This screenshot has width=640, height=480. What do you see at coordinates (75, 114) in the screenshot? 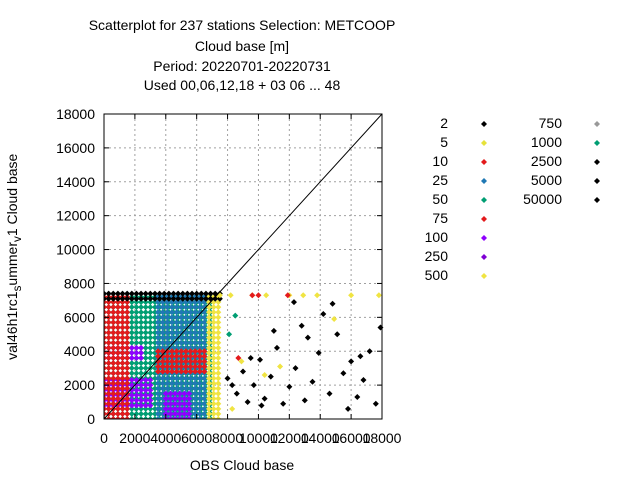
I see `y-tick-label: 18000` at bounding box center [75, 114].